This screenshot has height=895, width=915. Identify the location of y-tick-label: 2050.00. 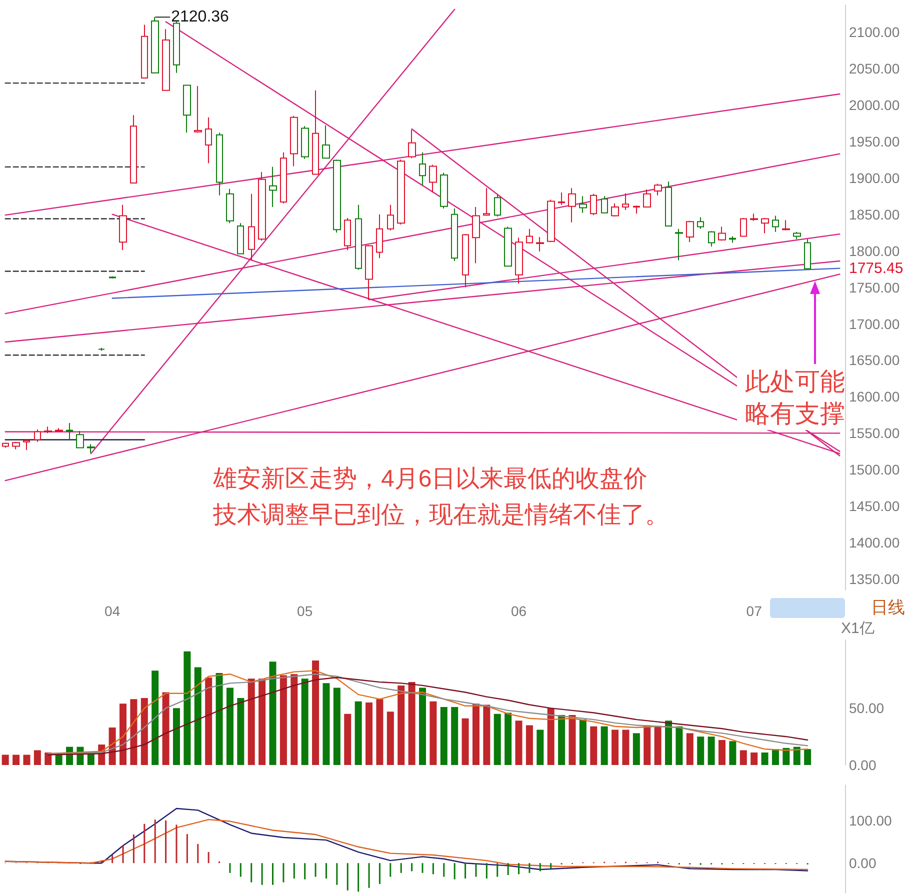
(874, 68).